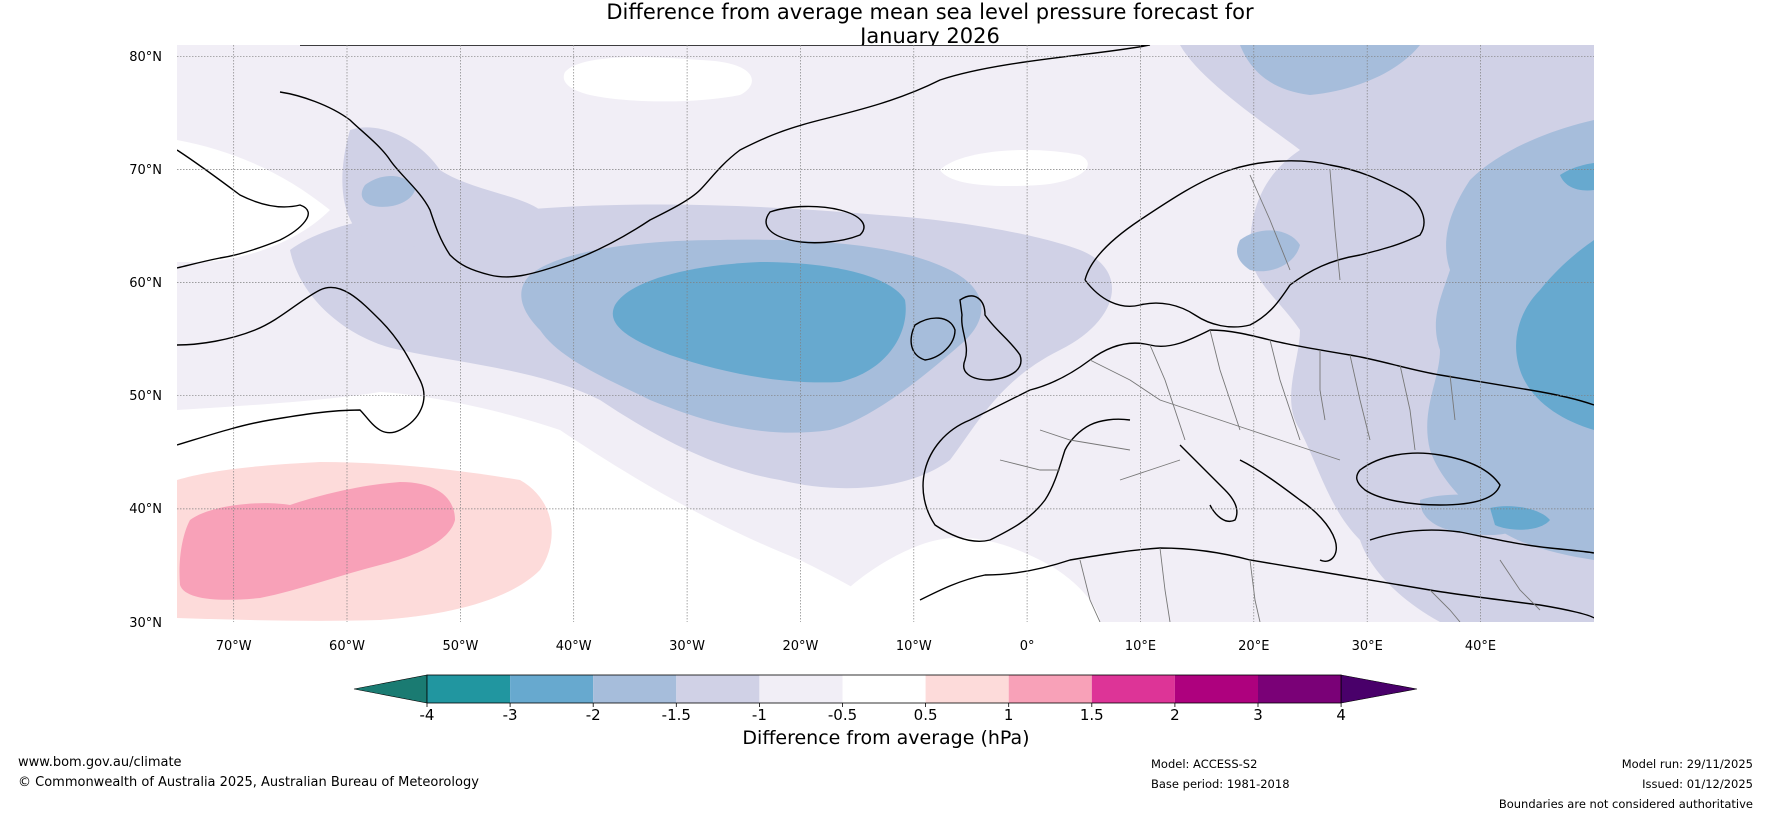  I want to click on colorbar-tick-label: -1.5, so click(676, 715).